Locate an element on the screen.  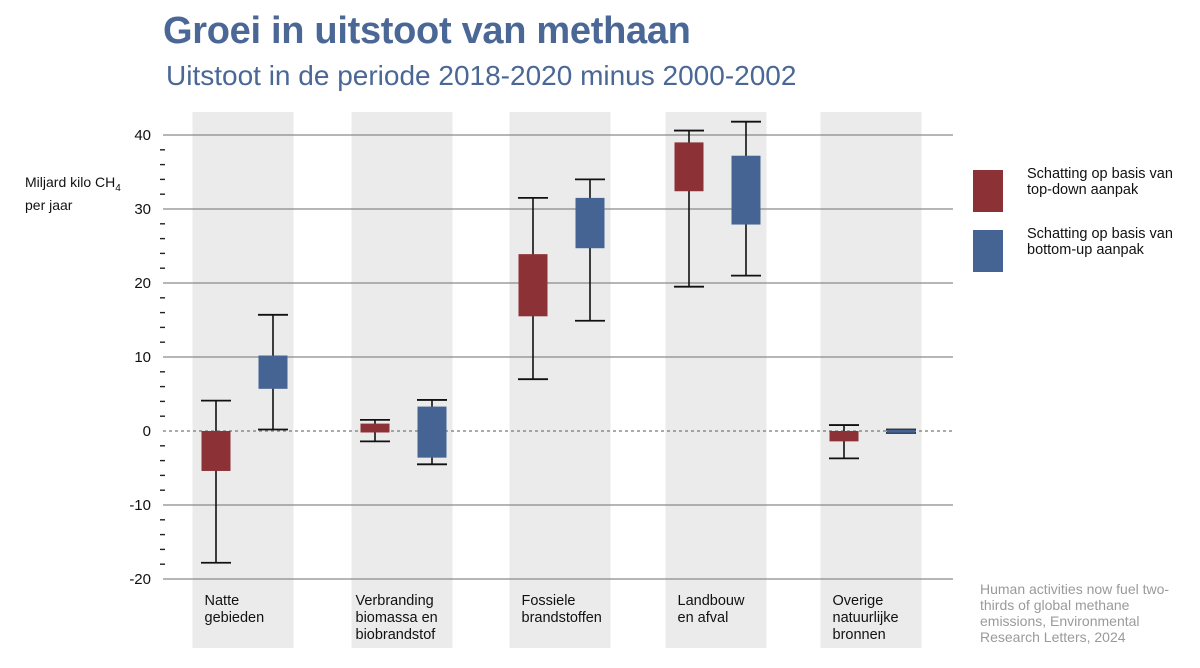
y-tick-label-10: 10 is located at coordinates (142, 357).